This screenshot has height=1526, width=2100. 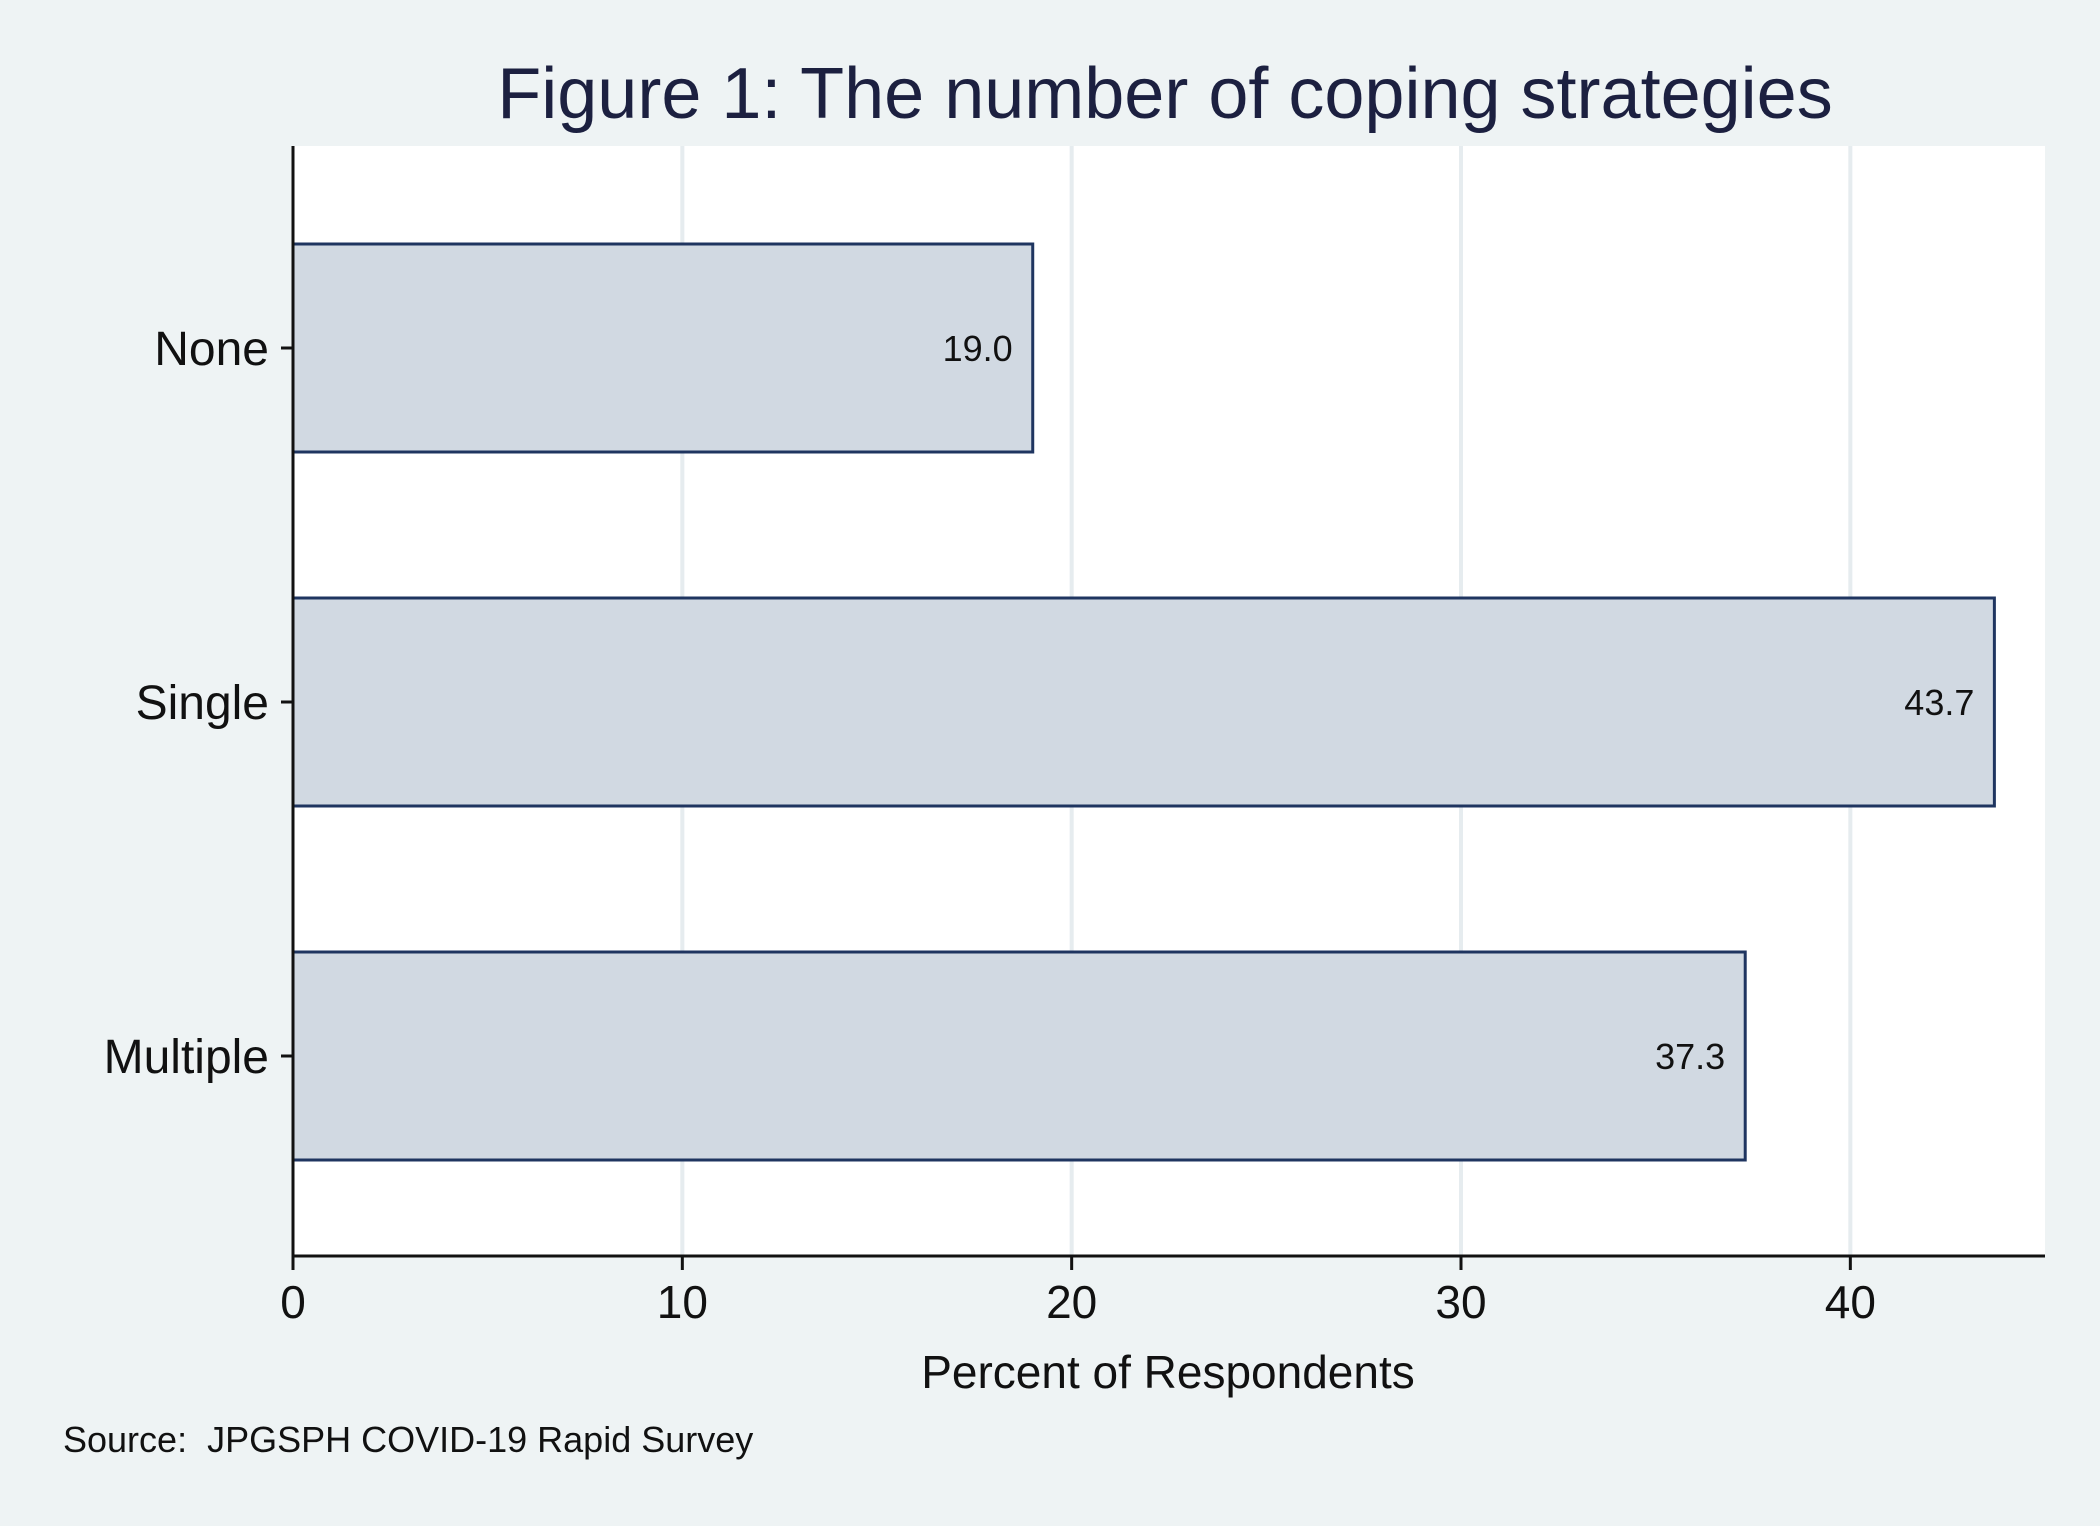 I want to click on y-axis-category-labels: None Single Multiple, so click(x=198, y=703).